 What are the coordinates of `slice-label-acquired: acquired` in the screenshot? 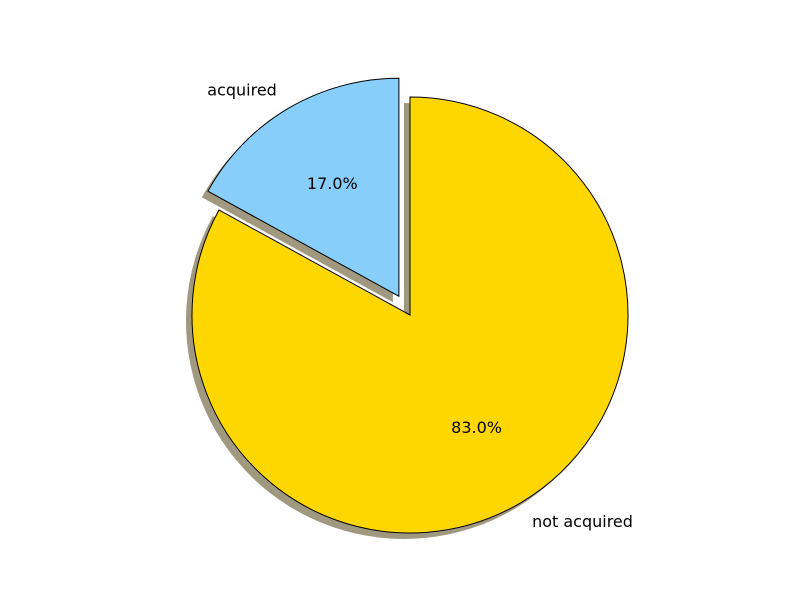 It's located at (242, 89).